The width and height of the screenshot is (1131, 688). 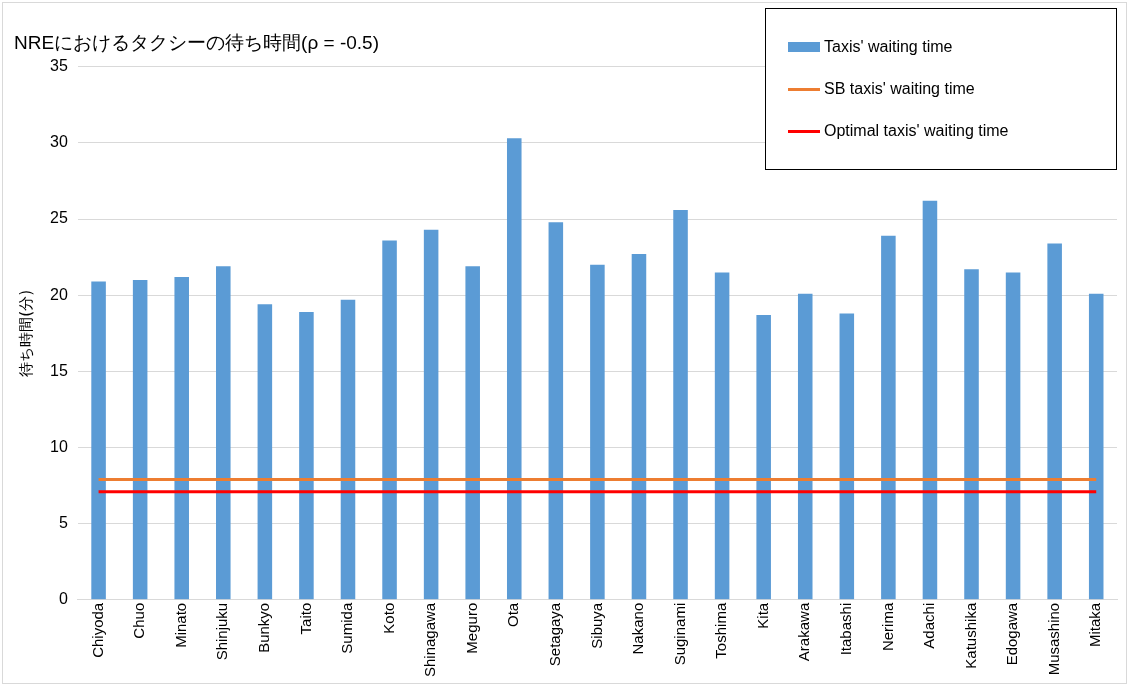 What do you see at coordinates (222, 631) in the screenshot?
I see `x-tick-label: Shinjuku` at bounding box center [222, 631].